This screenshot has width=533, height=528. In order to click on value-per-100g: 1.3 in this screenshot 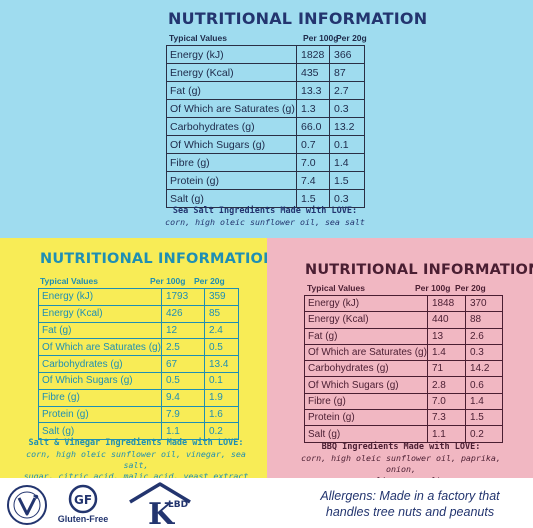, I will do `click(313, 108)`.